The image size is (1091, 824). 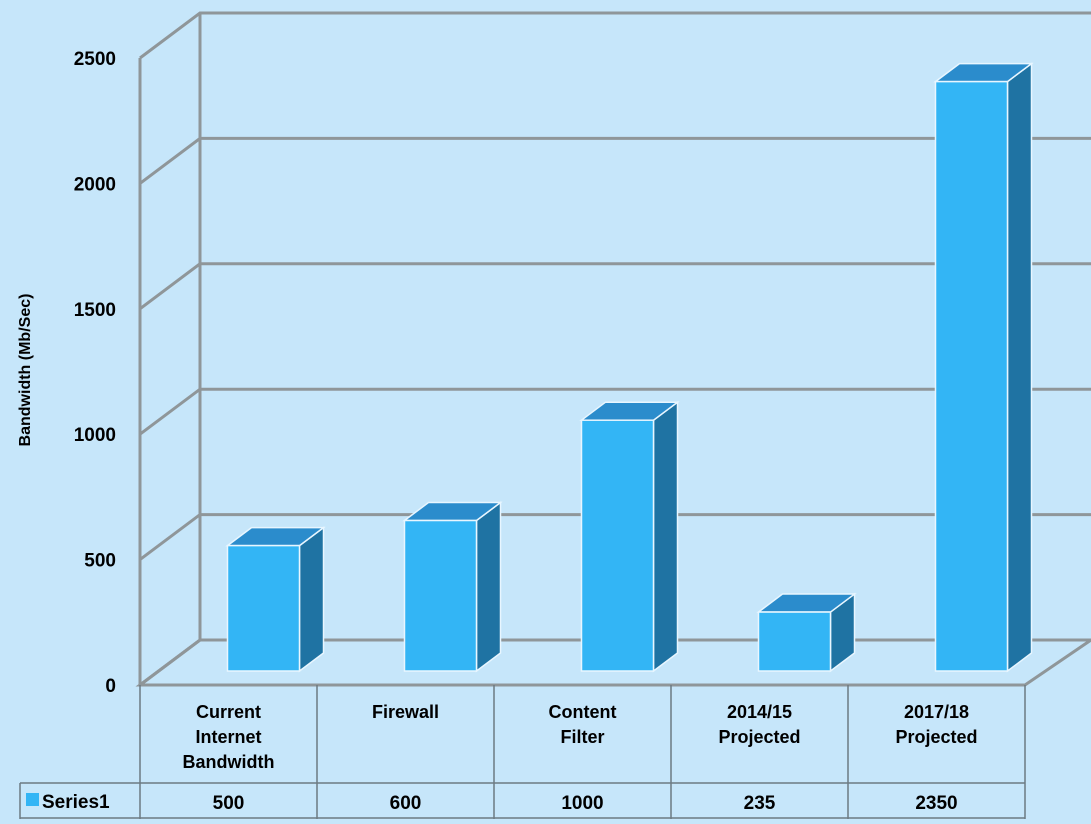 I want to click on data-label: 235, so click(x=760, y=803).